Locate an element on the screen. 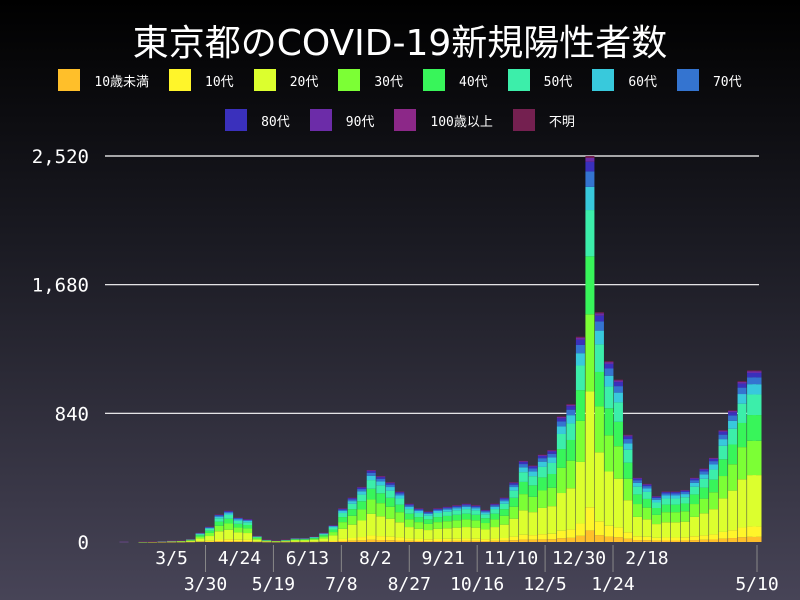 The height and width of the screenshot is (600, 800). legend-item: 90代 is located at coordinates (341, 120).